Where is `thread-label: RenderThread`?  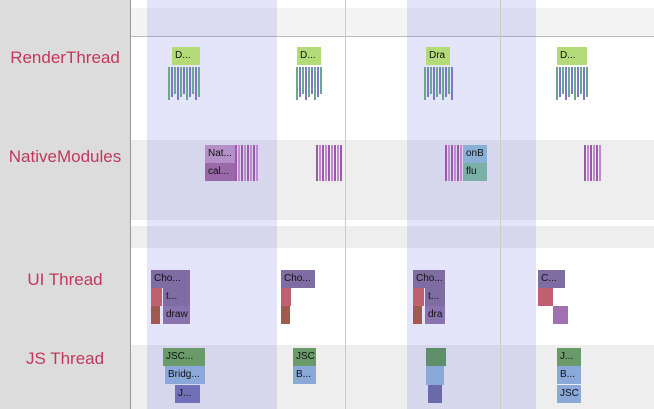
thread-label: RenderThread is located at coordinates (65, 57).